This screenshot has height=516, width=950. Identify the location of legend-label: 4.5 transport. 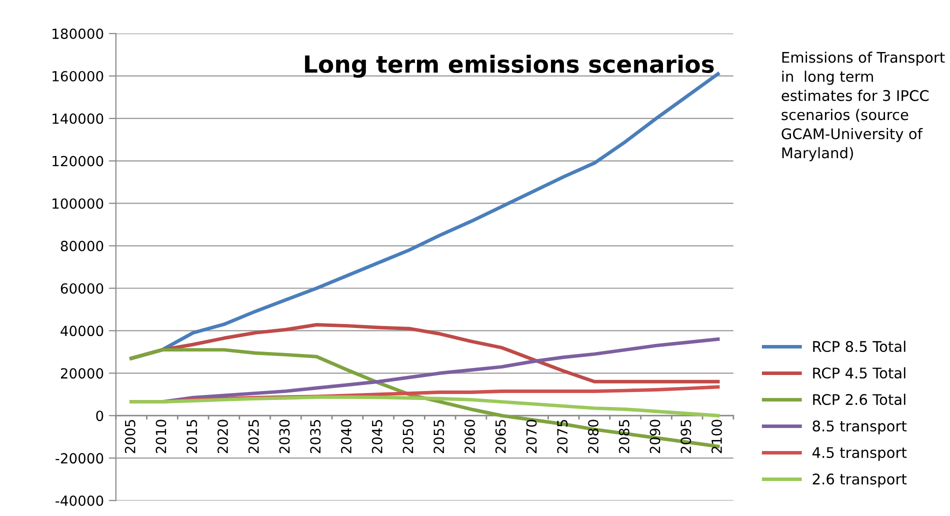
(859, 454).